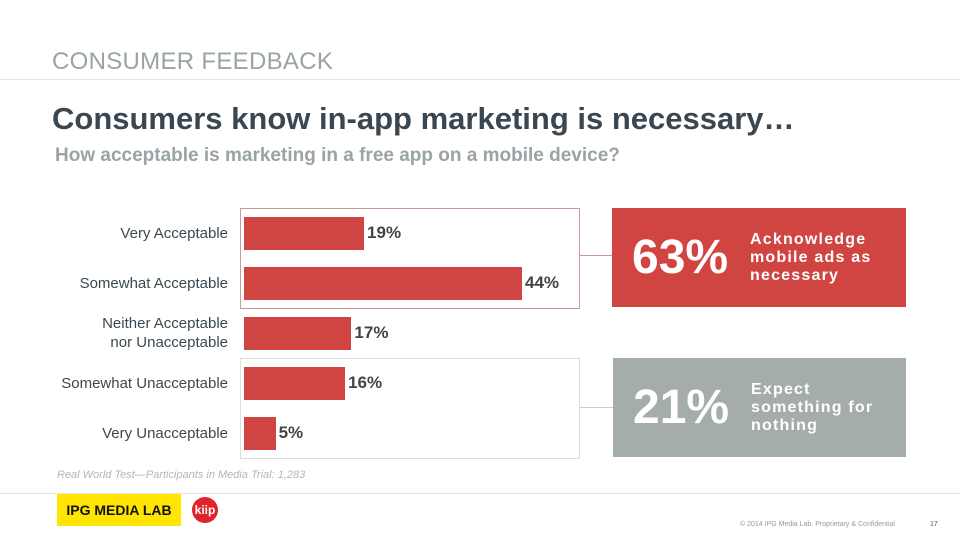  What do you see at coordinates (119, 510) in the screenshot?
I see `ipg-media-lab-logo: IPG MEDIA LAB` at bounding box center [119, 510].